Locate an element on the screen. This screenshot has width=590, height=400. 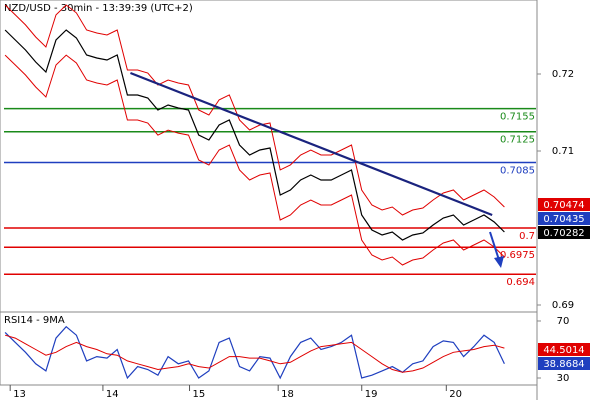
x-tick-label: 19 is located at coordinates (371, 394).